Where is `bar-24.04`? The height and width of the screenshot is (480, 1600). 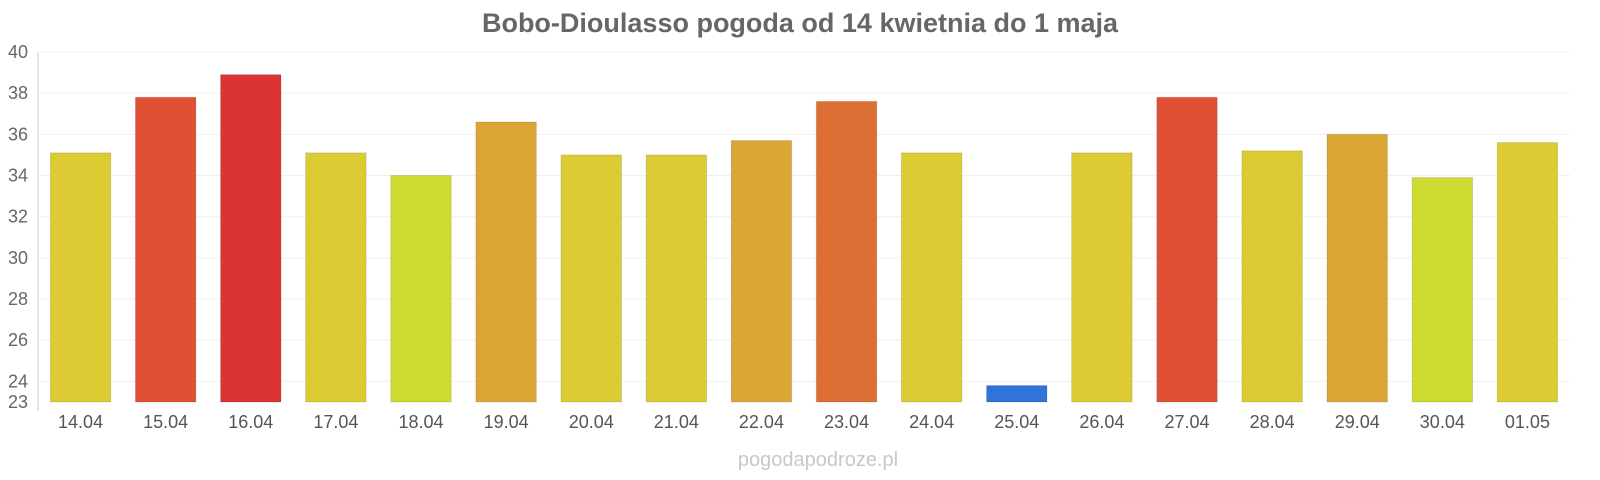
bar-24.04 is located at coordinates (931, 277).